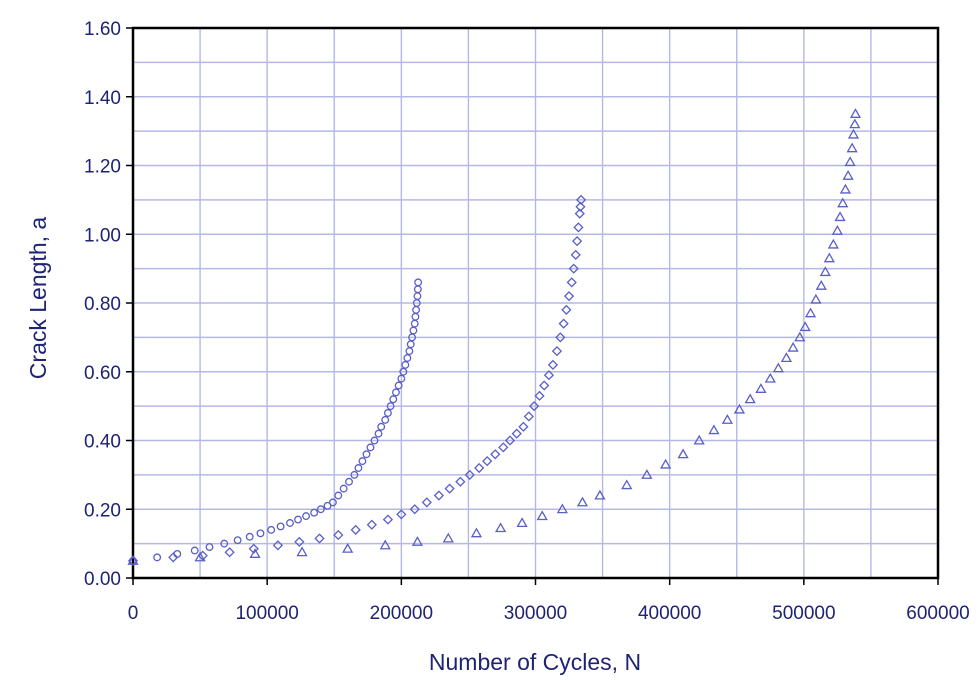  What do you see at coordinates (102, 442) in the screenshot?
I see `y-tick-label: 0.40` at bounding box center [102, 442].